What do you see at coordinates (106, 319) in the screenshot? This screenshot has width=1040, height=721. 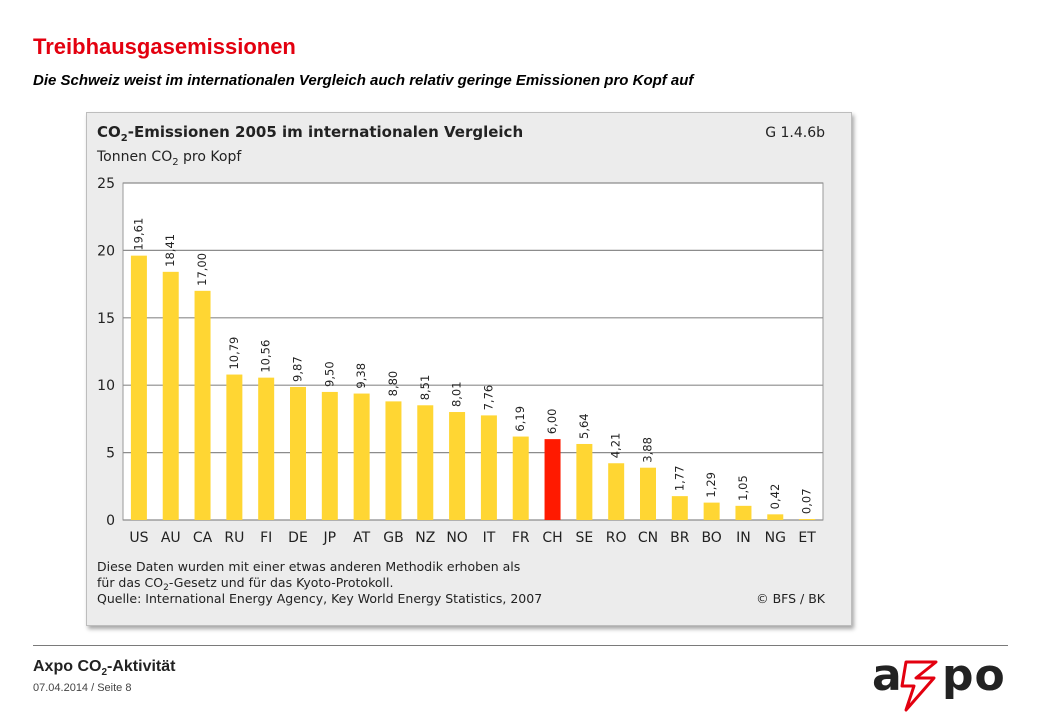 I see `y-tick-label: 15` at bounding box center [106, 319].